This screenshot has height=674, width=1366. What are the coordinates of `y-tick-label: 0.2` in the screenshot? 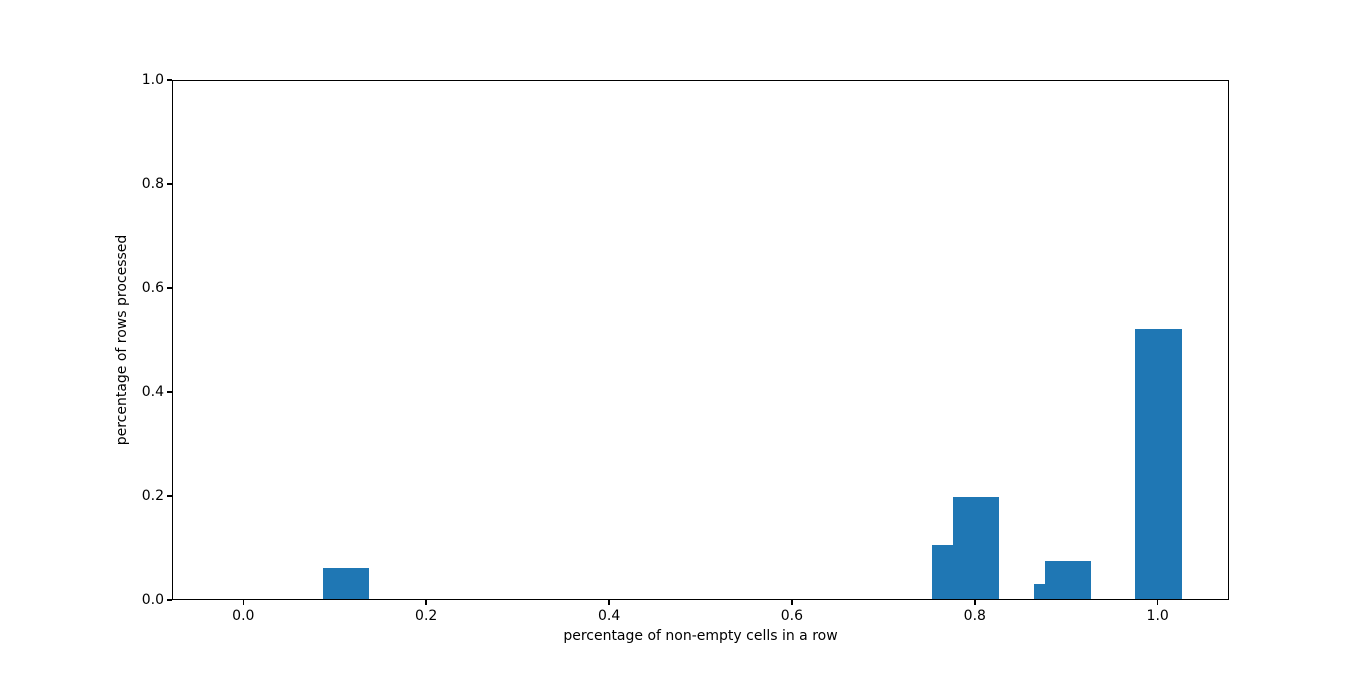 It's located at (152, 496).